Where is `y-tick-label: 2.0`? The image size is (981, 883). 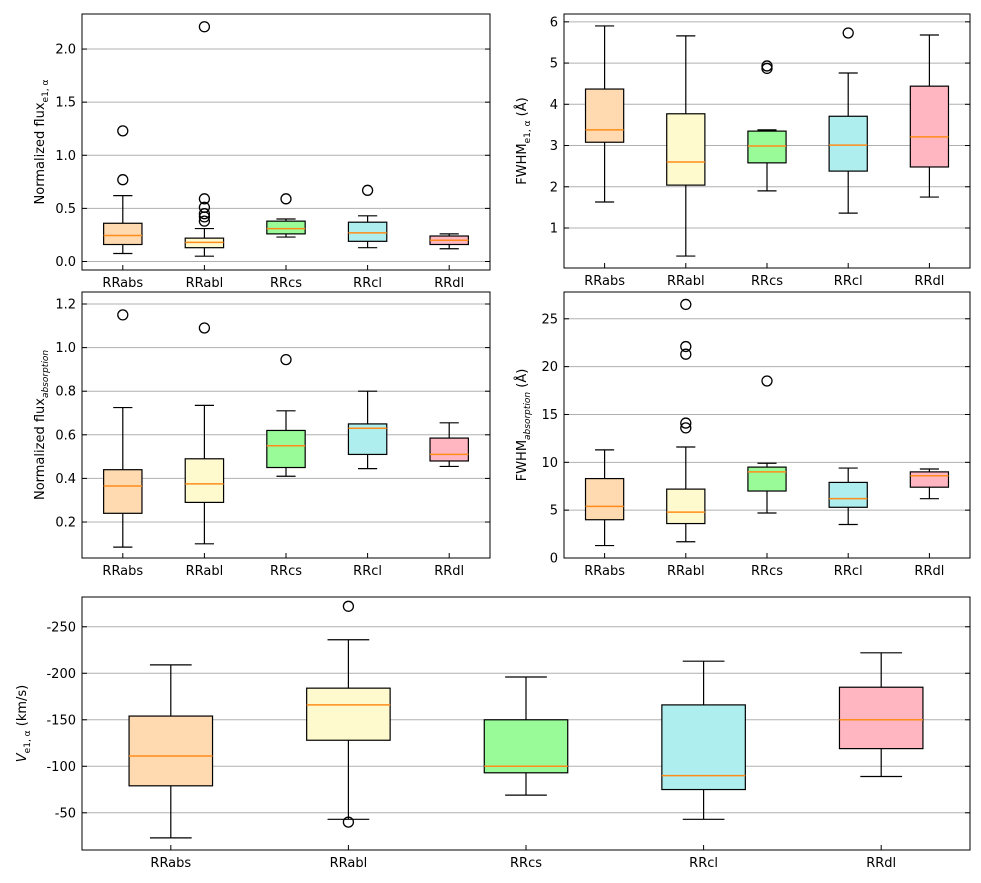
y-tick-label: 2.0 is located at coordinates (65, 50).